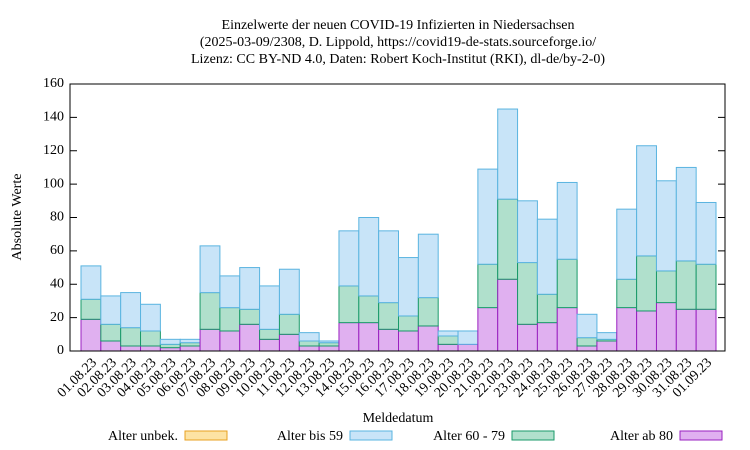 The height and width of the screenshot is (450, 750). What do you see at coordinates (60, 350) in the screenshot?
I see `y-tick-label: 0` at bounding box center [60, 350].